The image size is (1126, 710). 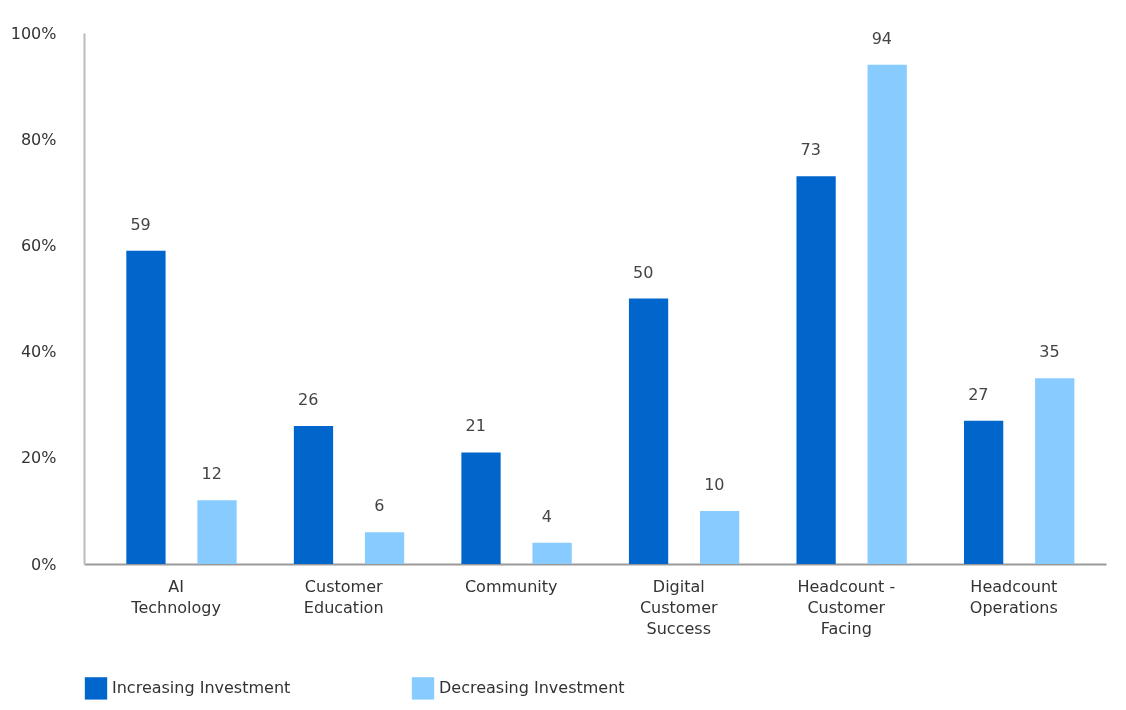 What do you see at coordinates (38, 245) in the screenshot?
I see `y-tick-label: 60%` at bounding box center [38, 245].